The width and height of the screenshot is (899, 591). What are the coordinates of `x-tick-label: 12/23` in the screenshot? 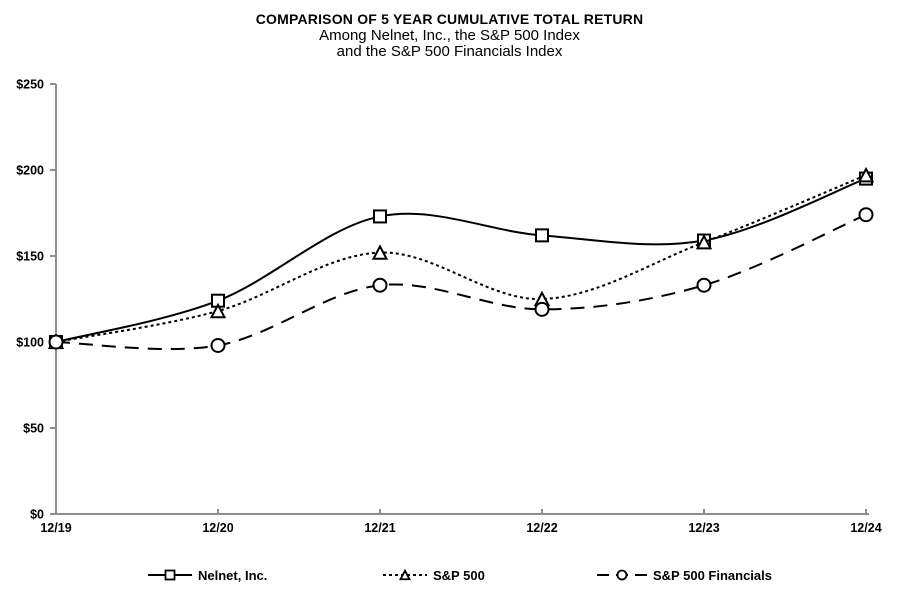 It's located at (703, 528).